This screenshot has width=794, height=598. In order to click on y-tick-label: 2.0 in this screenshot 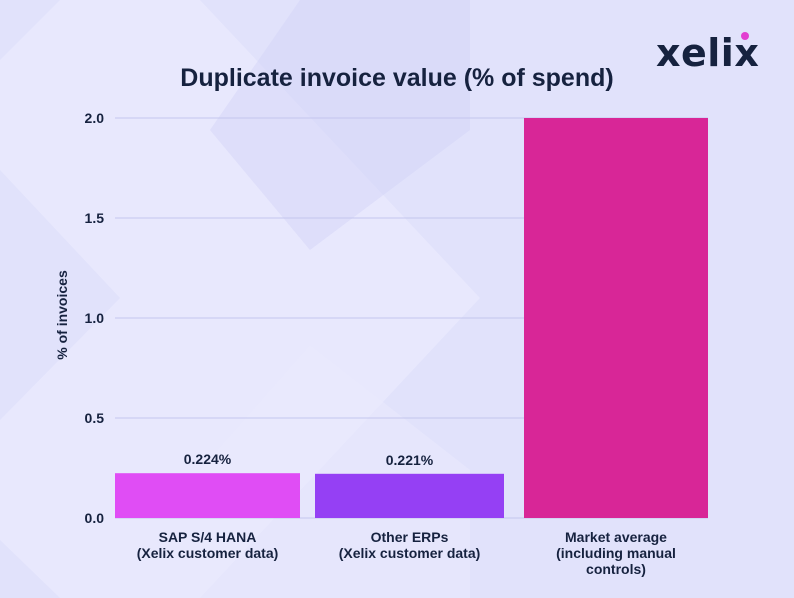, I will do `click(95, 118)`.